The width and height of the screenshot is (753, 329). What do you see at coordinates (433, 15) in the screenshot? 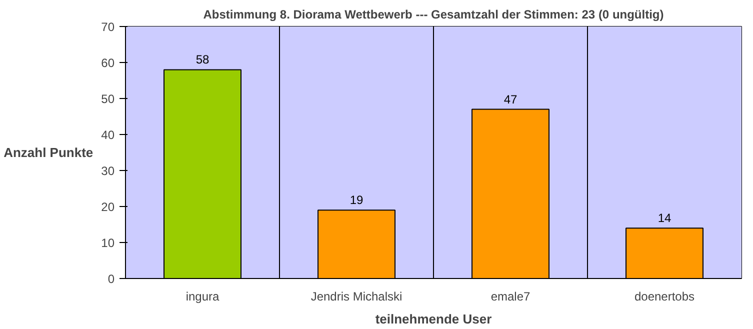
I see `chart-title: Abstimmung 8. Diorama Wettbewerb --- Gesamtzahl der Stimmen: 23 (0 ungültig)` at bounding box center [433, 15].